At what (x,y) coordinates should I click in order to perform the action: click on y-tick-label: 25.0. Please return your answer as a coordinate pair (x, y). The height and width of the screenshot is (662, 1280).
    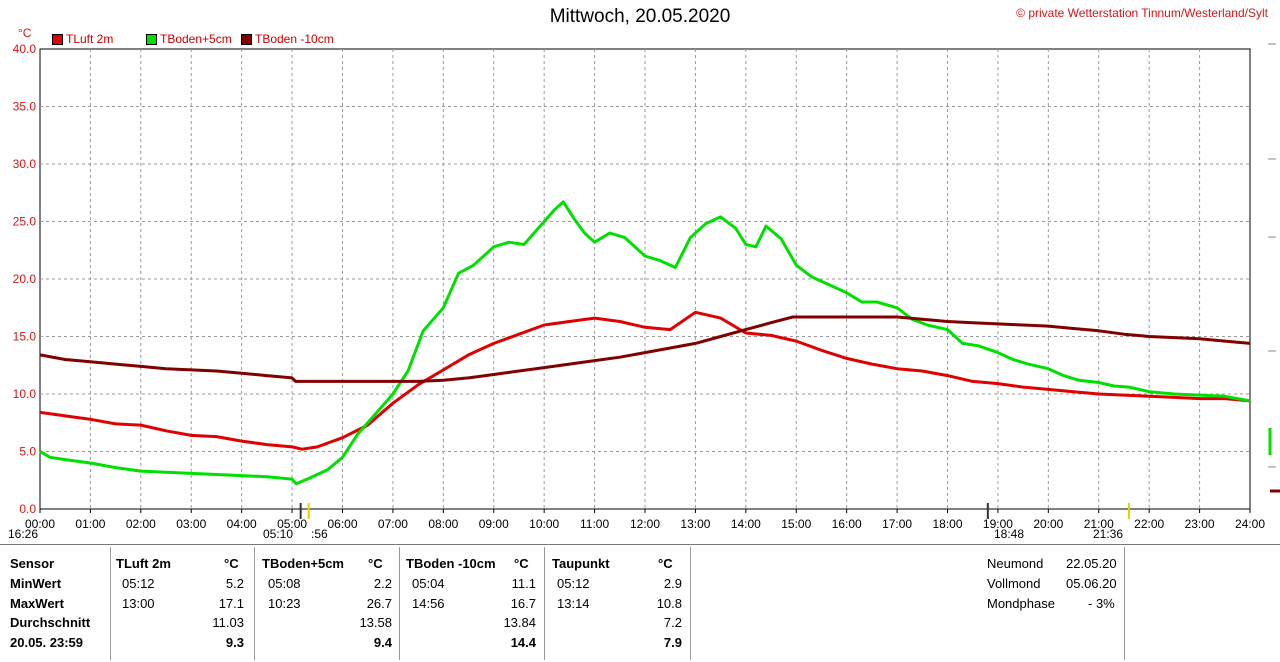
    Looking at the image, I should click on (25, 222).